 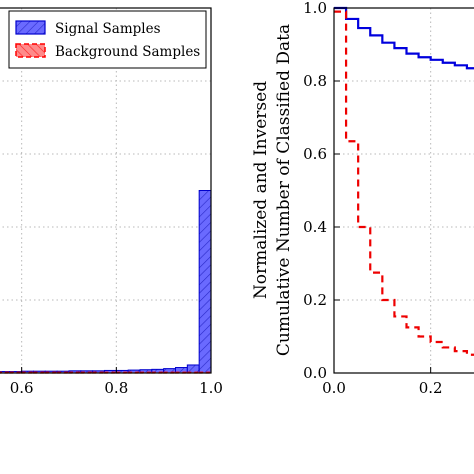 What do you see at coordinates (108, 29) in the screenshot?
I see `legend-label-signal: Signal Samples` at bounding box center [108, 29].